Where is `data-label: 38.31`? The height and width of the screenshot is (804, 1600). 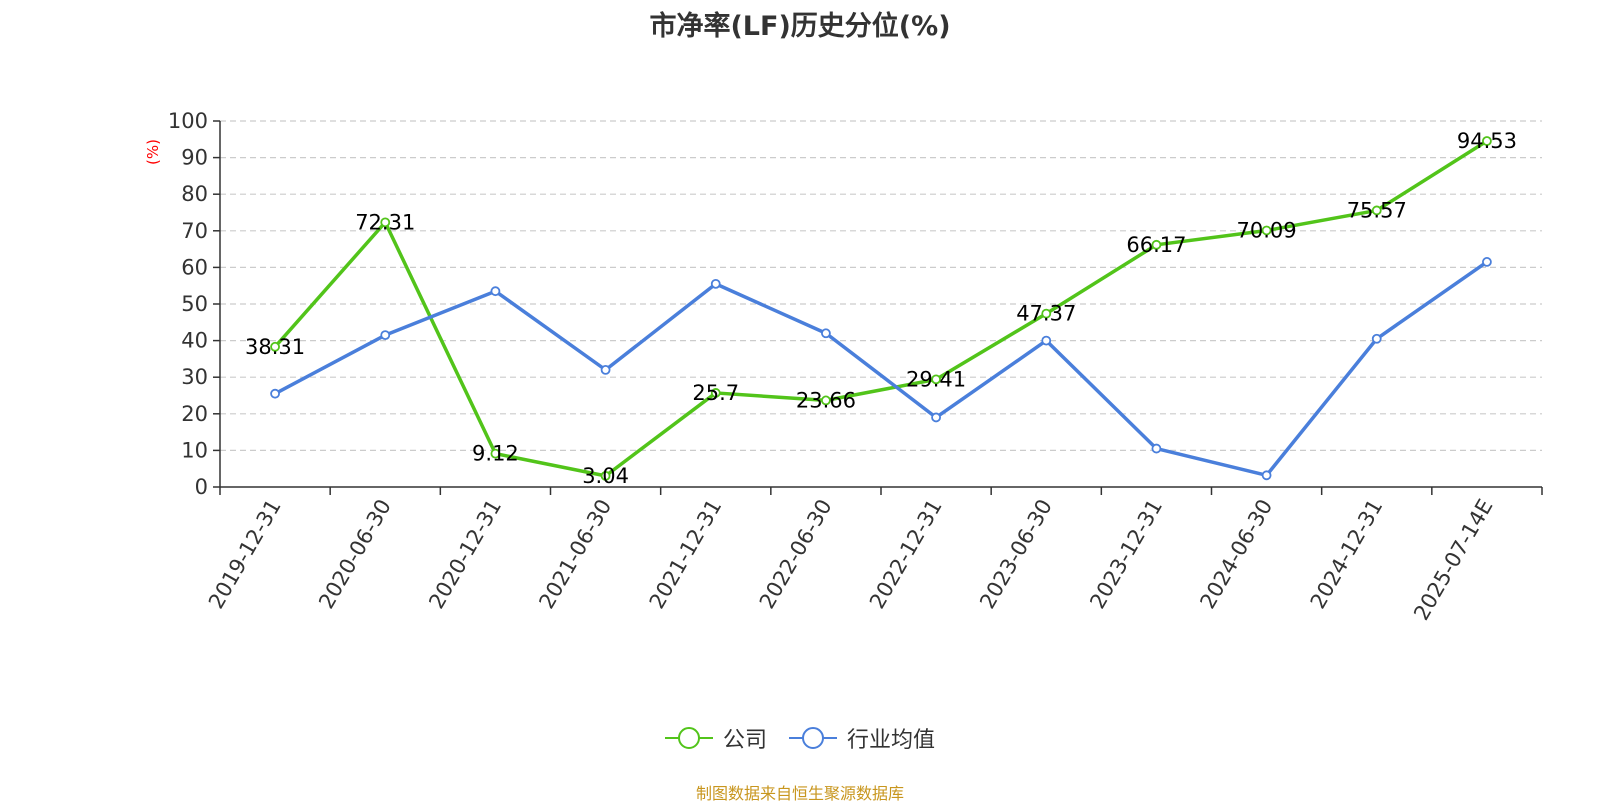 data-label: 38.31 is located at coordinates (275, 347).